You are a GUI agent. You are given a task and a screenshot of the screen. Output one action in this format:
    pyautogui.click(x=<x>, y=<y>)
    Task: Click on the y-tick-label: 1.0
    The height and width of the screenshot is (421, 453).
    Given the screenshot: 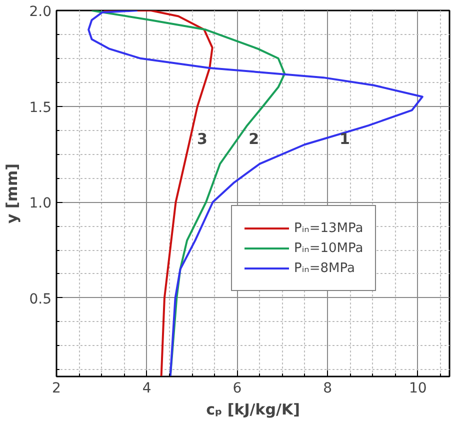 What is the action you would take?
    pyautogui.click(x=40, y=204)
    